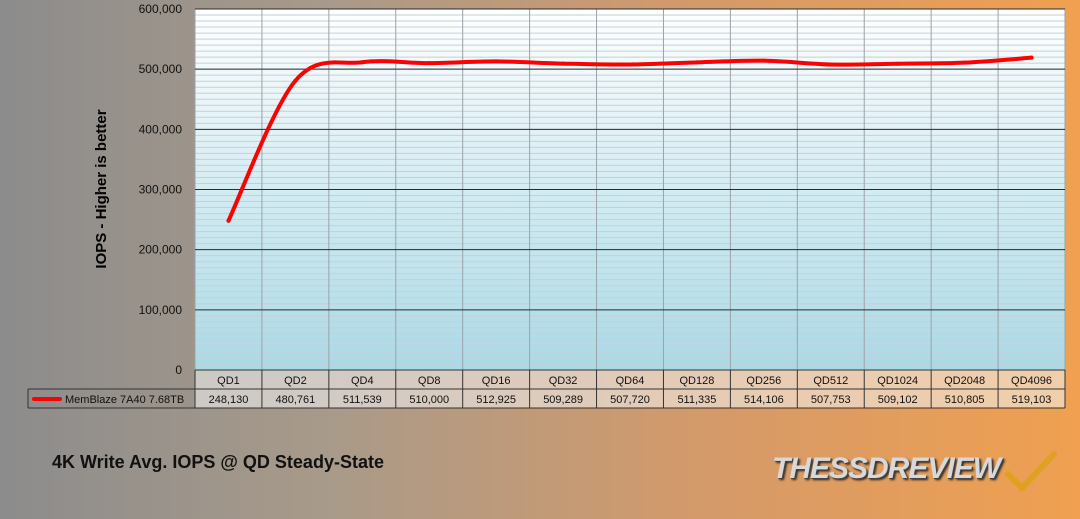  What do you see at coordinates (563, 400) in the screenshot?
I see `data-label: 509,289` at bounding box center [563, 400].